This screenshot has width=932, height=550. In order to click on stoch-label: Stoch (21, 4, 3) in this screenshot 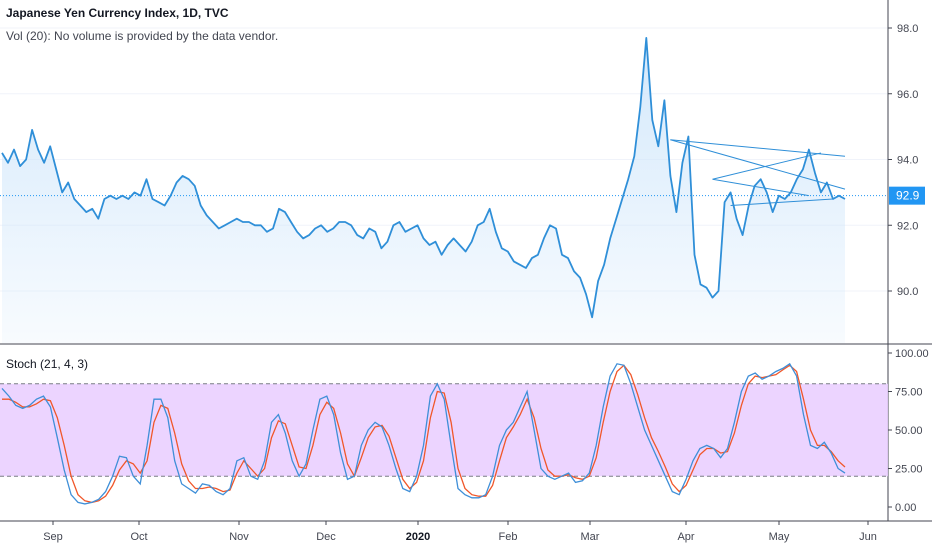, I will do `click(47, 364)`.